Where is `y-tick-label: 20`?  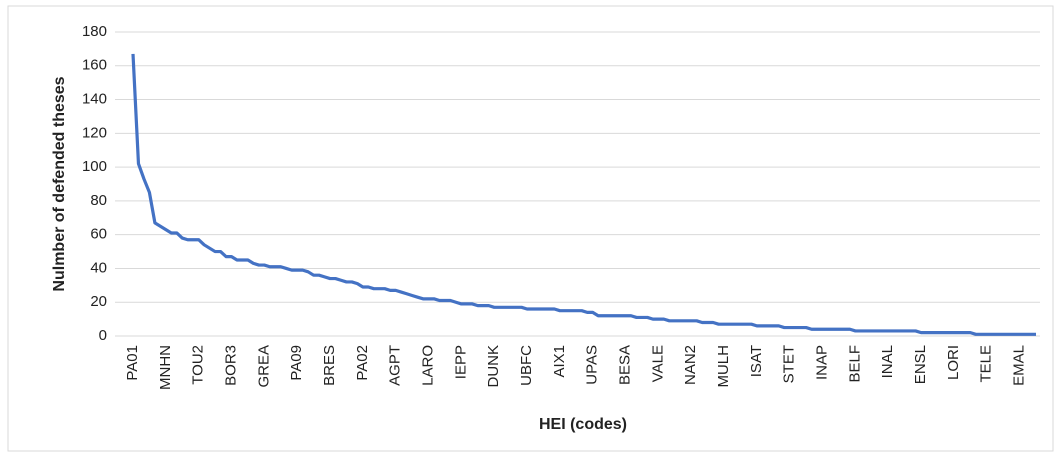 y-tick-label: 20 is located at coordinates (98, 301).